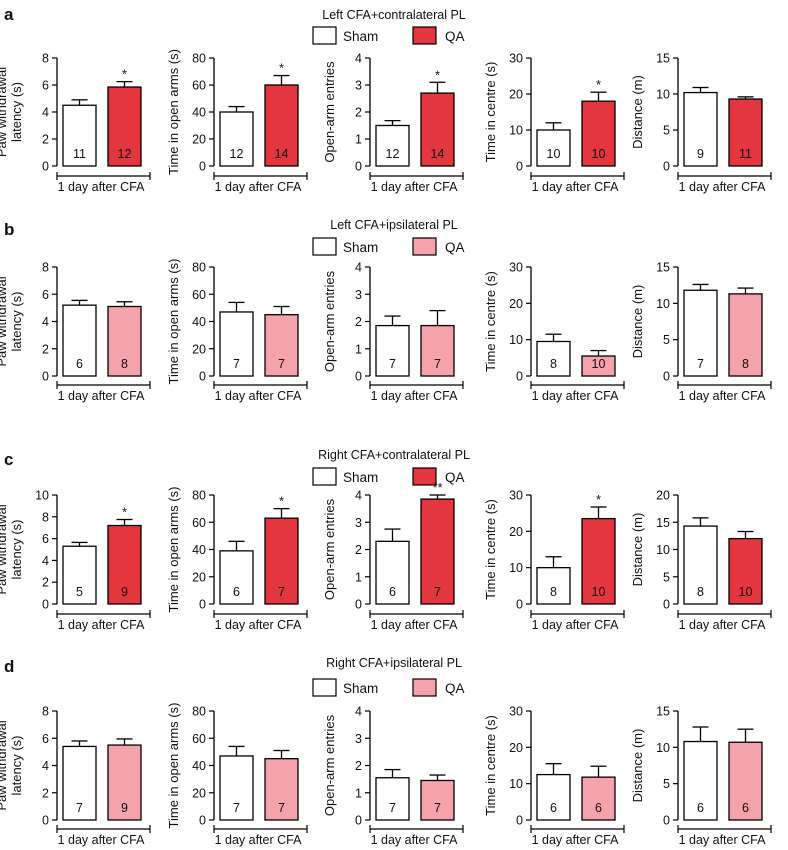 The image size is (788, 850). I want to click on y-axis-label: Time in centre (s), so click(490, 112).